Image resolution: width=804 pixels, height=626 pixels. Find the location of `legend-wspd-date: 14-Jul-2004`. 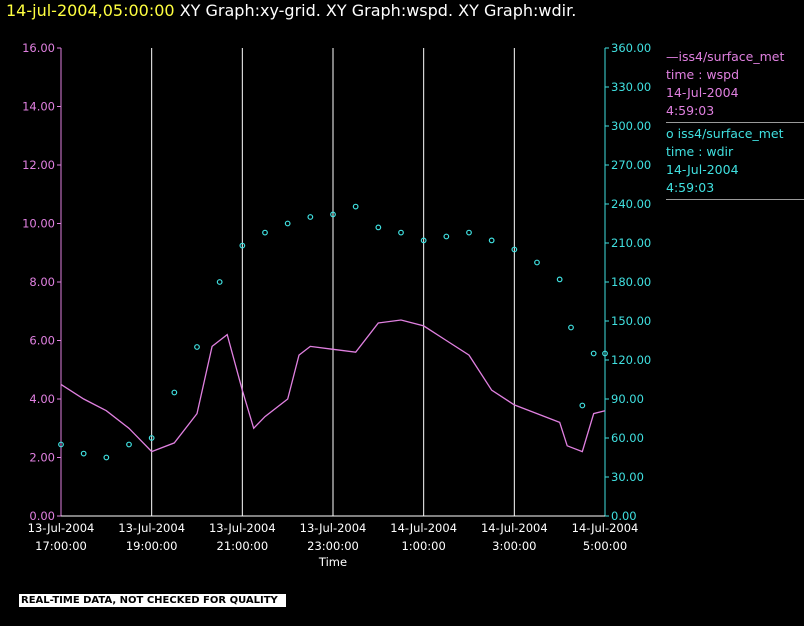

legend-wspd-date: 14-Jul-2004 is located at coordinates (702, 92).